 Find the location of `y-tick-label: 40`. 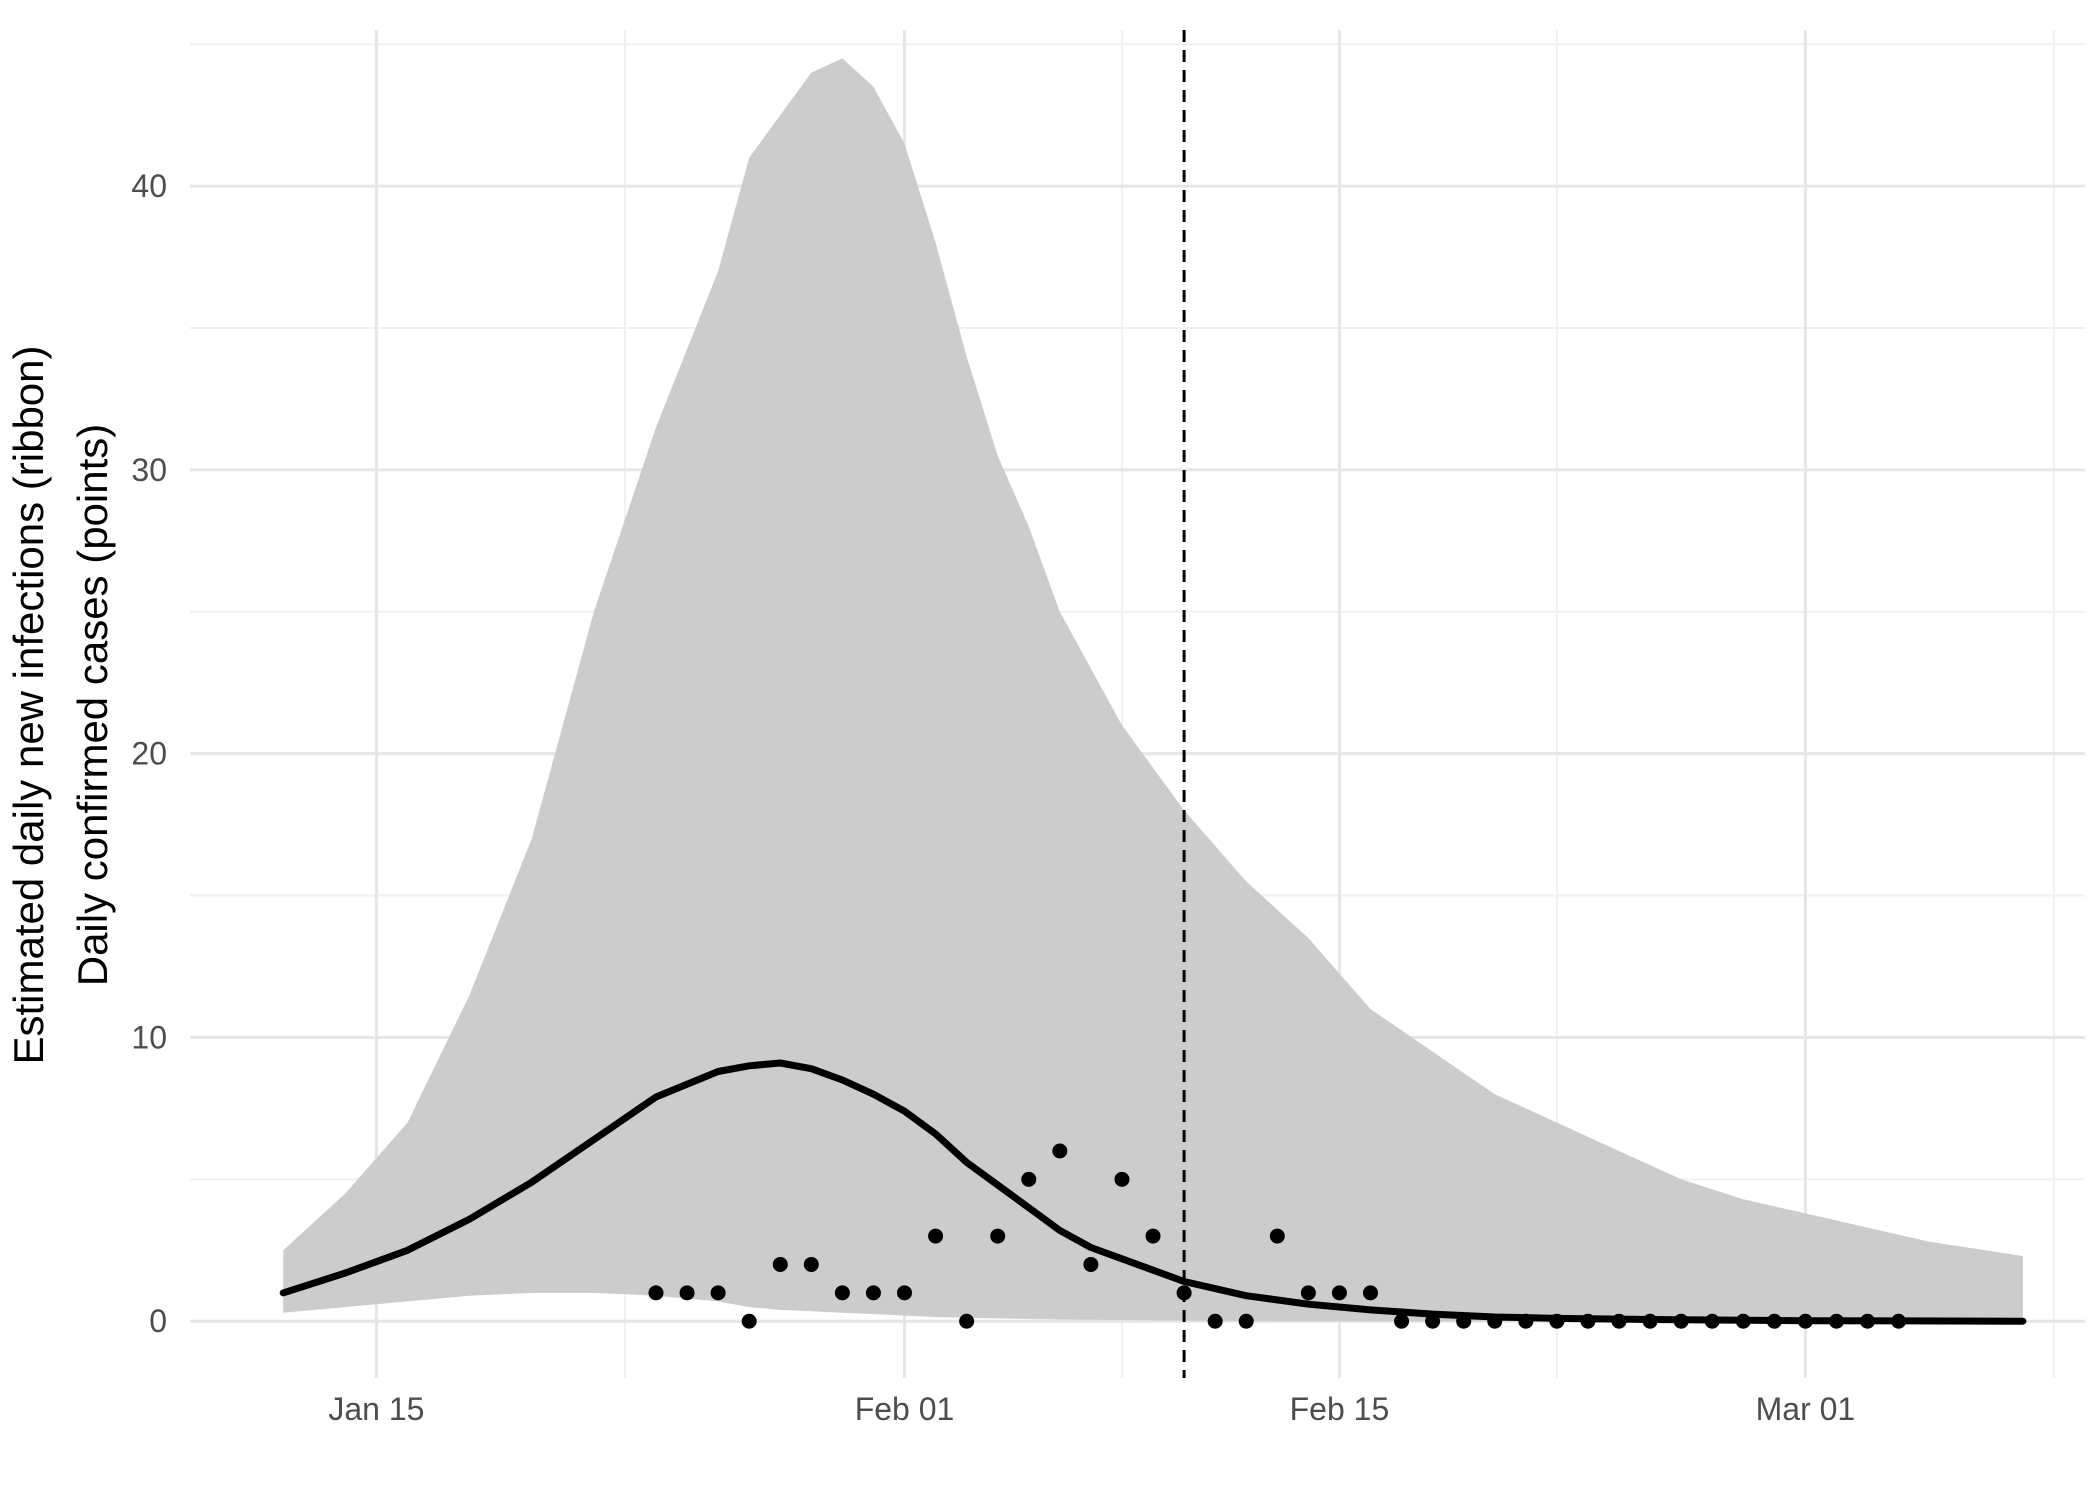

y-tick-label: 40 is located at coordinates (149, 186).